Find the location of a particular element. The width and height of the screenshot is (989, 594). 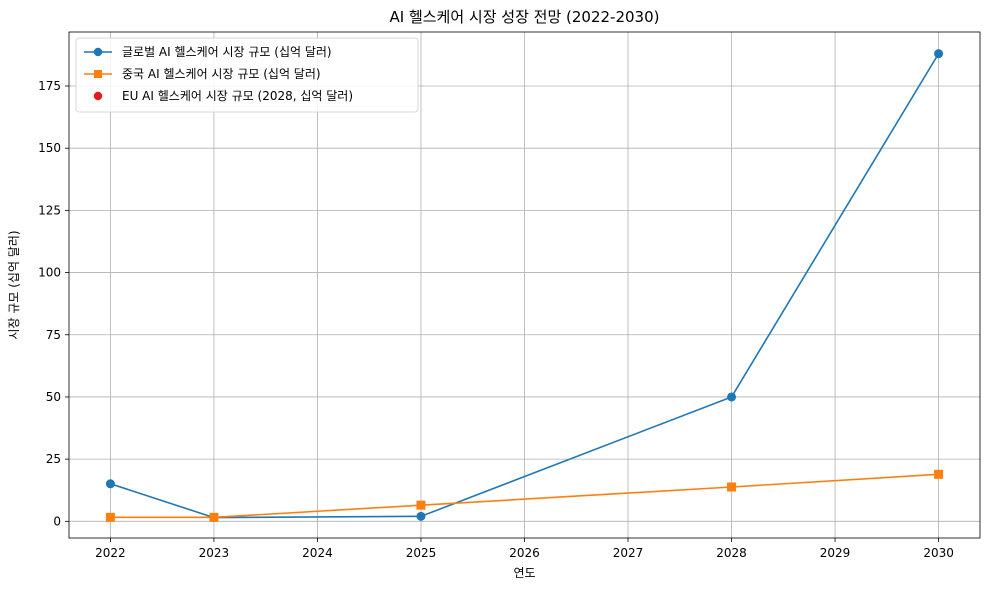

x-tick-label: 2029 is located at coordinates (835, 553).